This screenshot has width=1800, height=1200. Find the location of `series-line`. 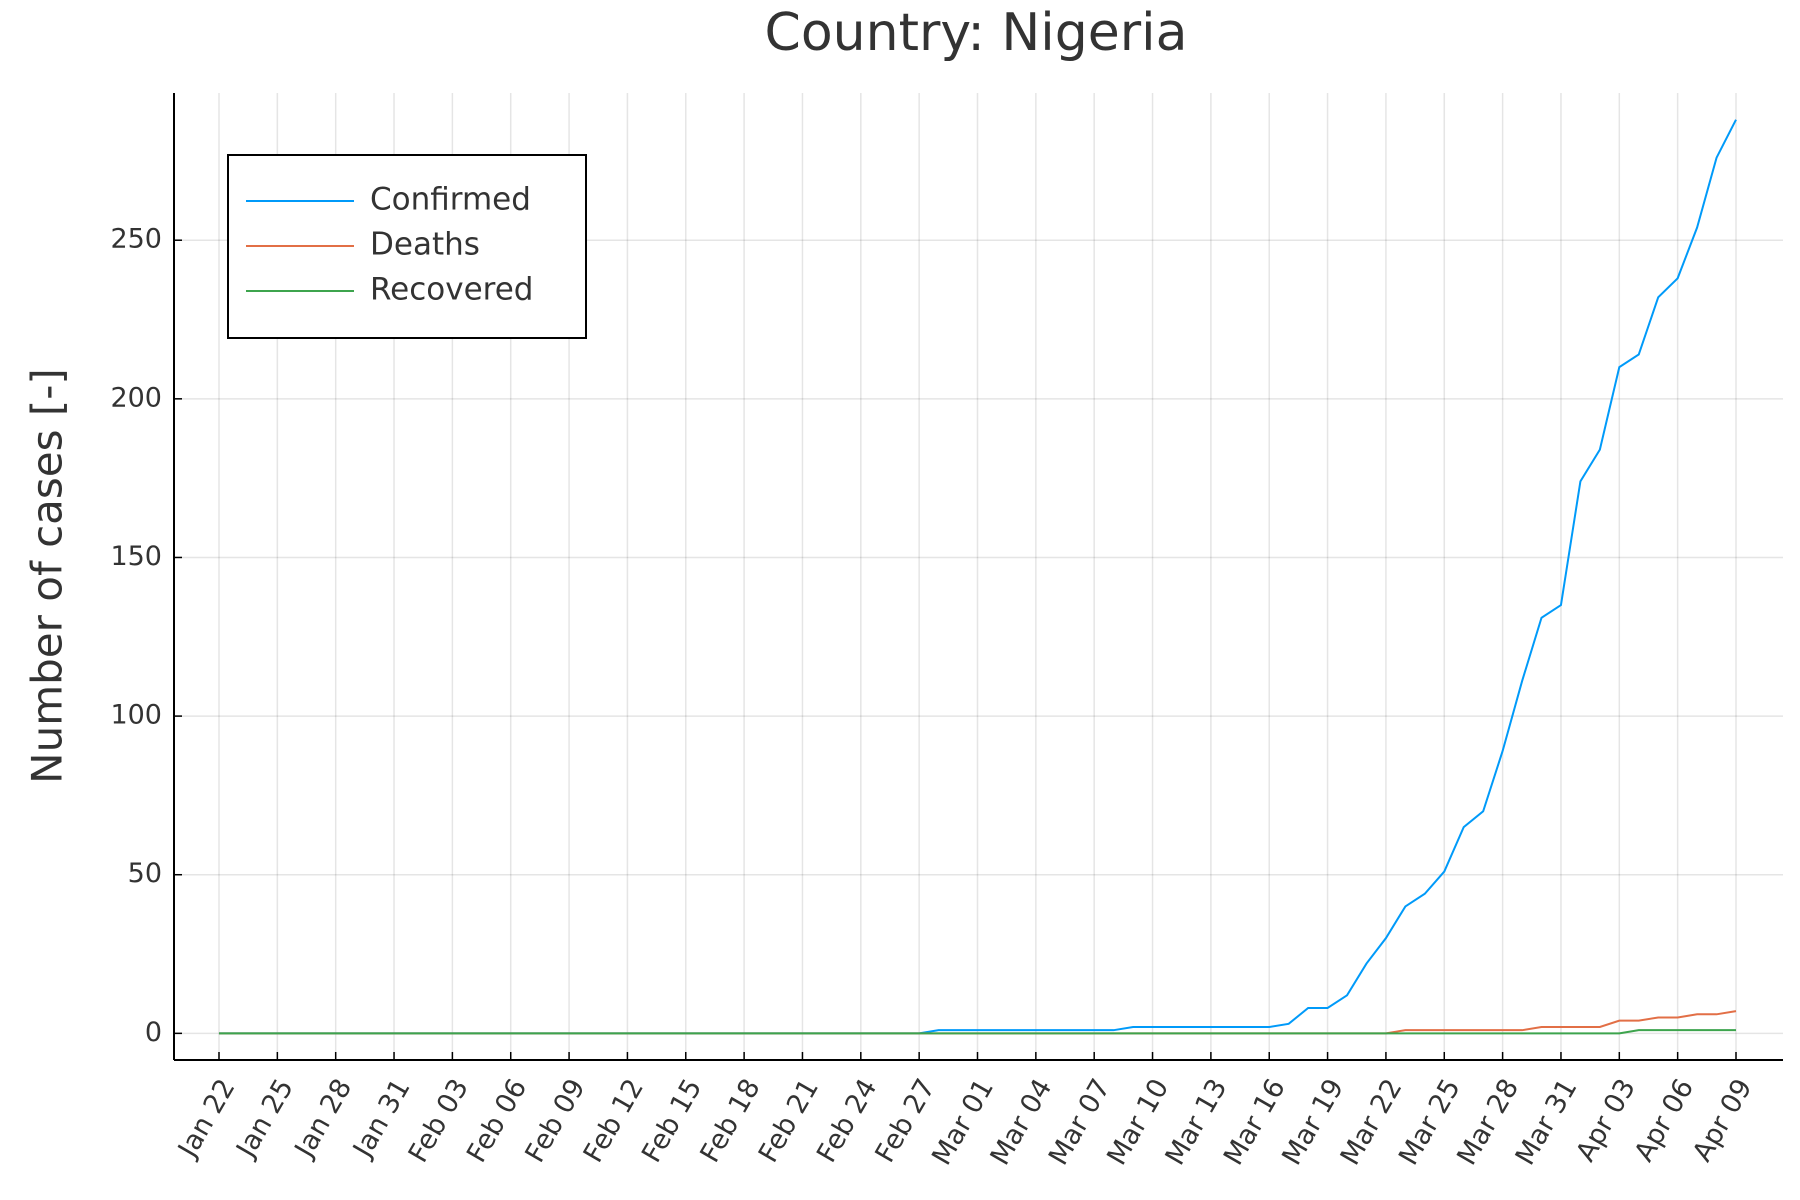

series-line is located at coordinates (977, 1032).